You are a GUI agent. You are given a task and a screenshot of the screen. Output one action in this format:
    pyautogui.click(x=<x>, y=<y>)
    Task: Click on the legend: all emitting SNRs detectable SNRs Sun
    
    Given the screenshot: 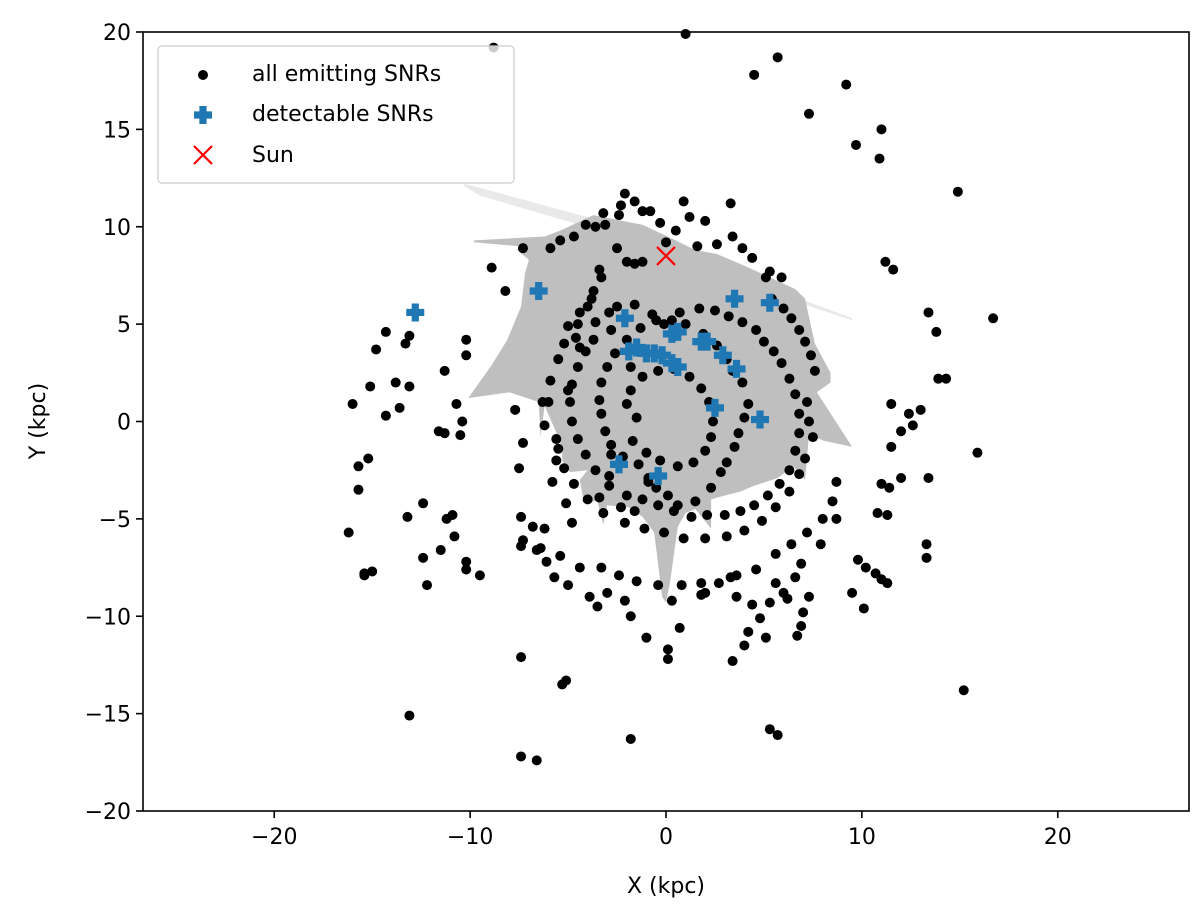 What is the action you would take?
    pyautogui.click(x=336, y=114)
    